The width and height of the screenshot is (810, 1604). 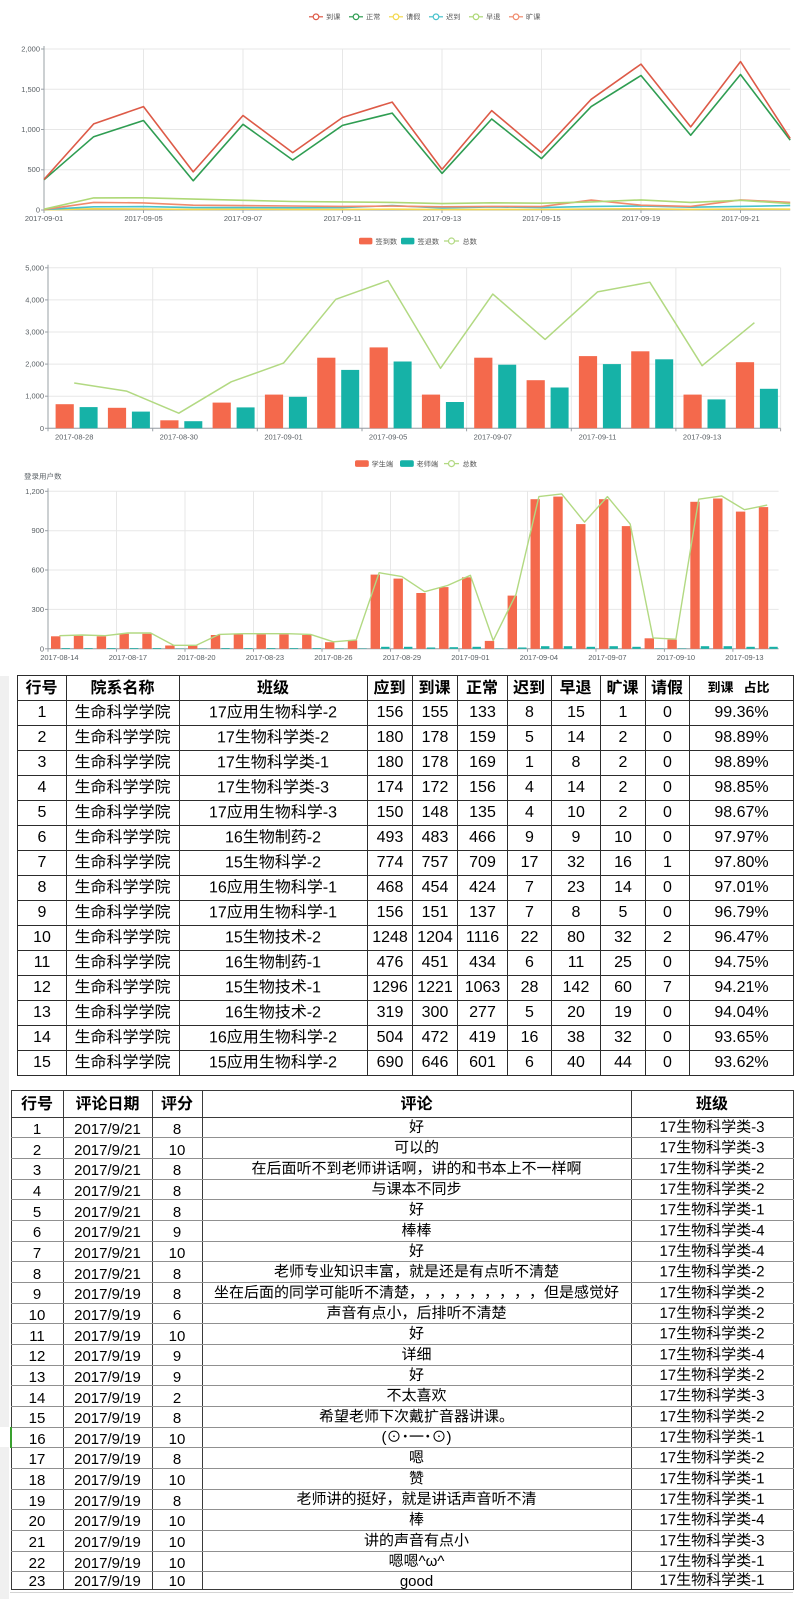 I want to click on svg-text: 2017-08-20, so click(x=196, y=657).